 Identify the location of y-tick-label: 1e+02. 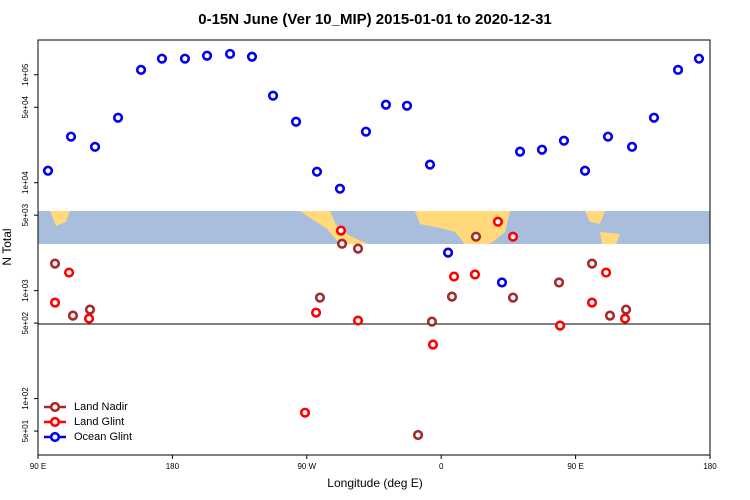
(25, 398).